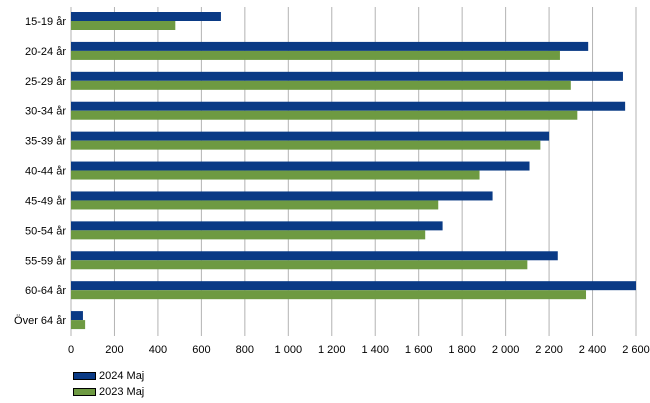  Describe the element at coordinates (122, 376) in the screenshot. I see `legend-label-2024: 2024 Maj` at that location.